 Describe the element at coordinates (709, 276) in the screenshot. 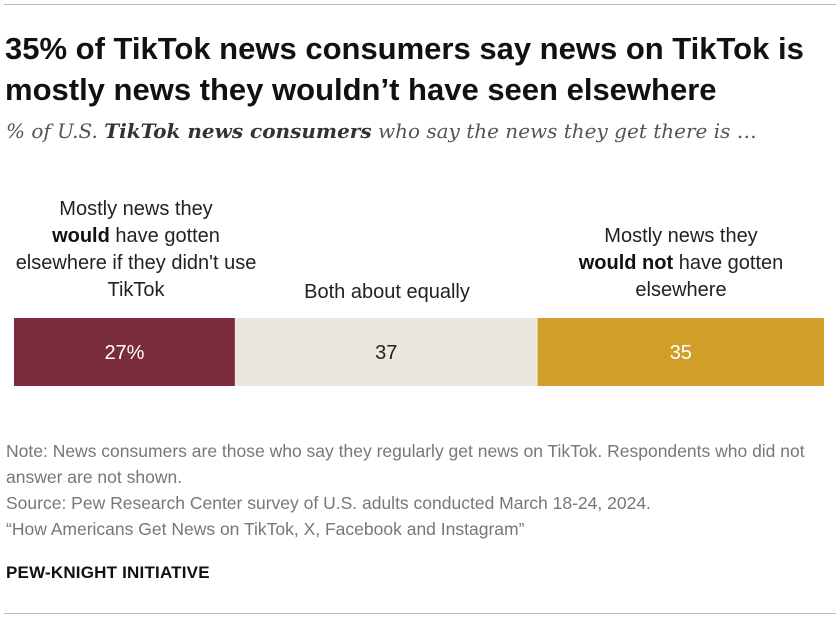

I see `category-label-would-not-after: have gotten elsewhere` at that location.